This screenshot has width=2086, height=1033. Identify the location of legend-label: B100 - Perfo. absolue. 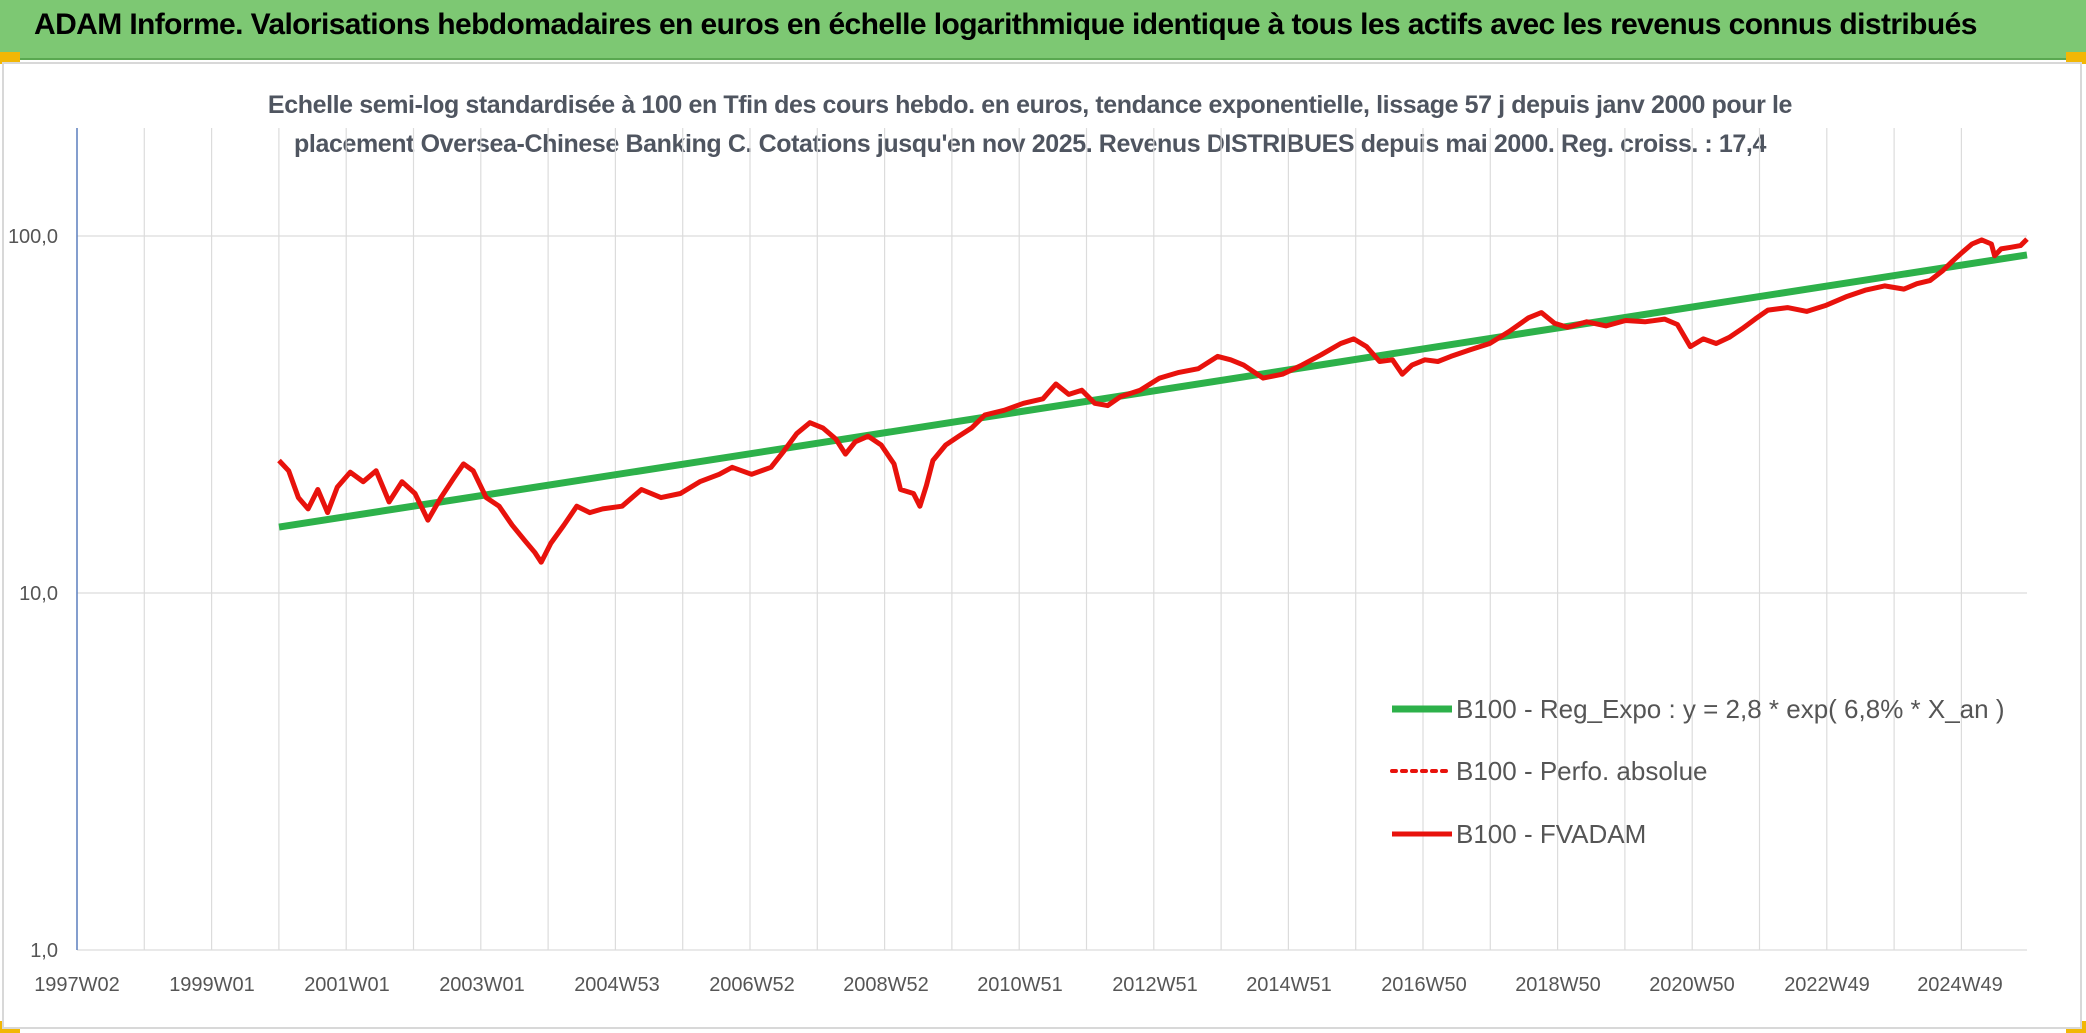
(1582, 771).